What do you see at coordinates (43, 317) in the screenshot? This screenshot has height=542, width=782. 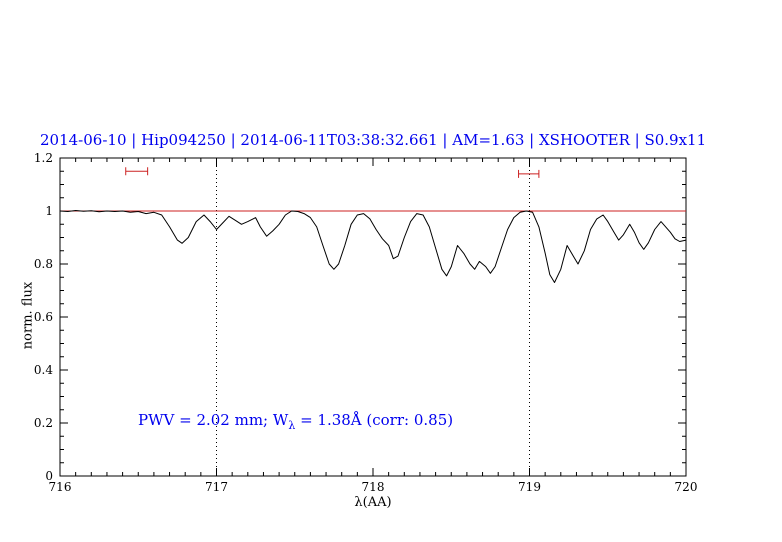 I see `svg-text: 0.6` at bounding box center [43, 317].